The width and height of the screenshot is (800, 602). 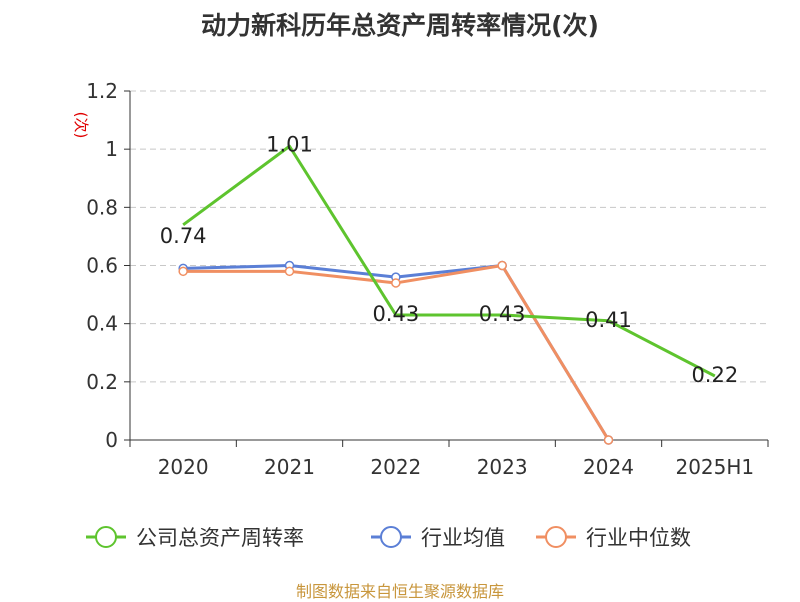 What do you see at coordinates (81, 125) in the screenshot?
I see `y-axis-label: (次)` at bounding box center [81, 125].